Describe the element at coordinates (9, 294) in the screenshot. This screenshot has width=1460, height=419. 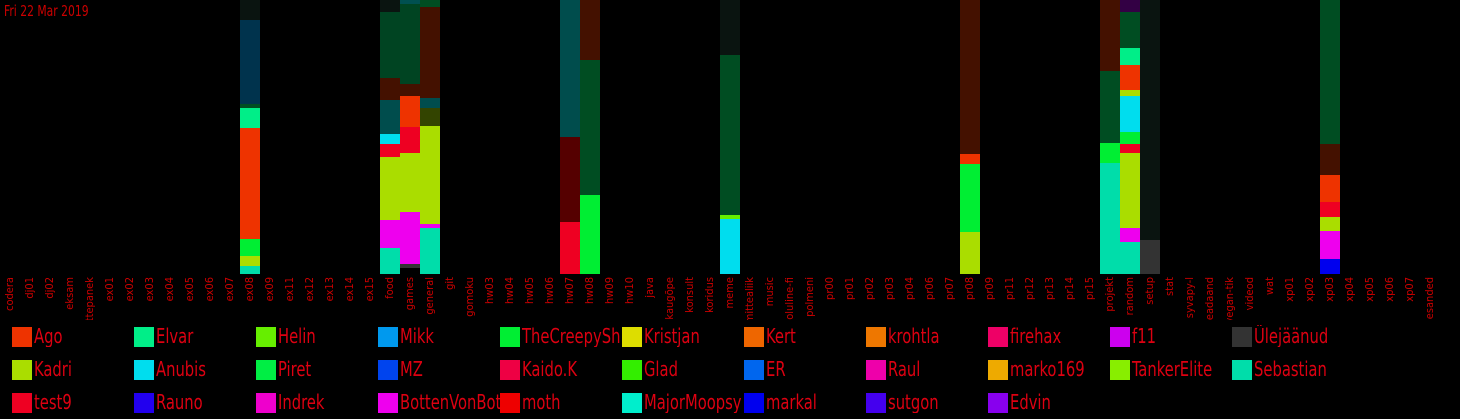
I see `tick-label-codera: codera` at that location.